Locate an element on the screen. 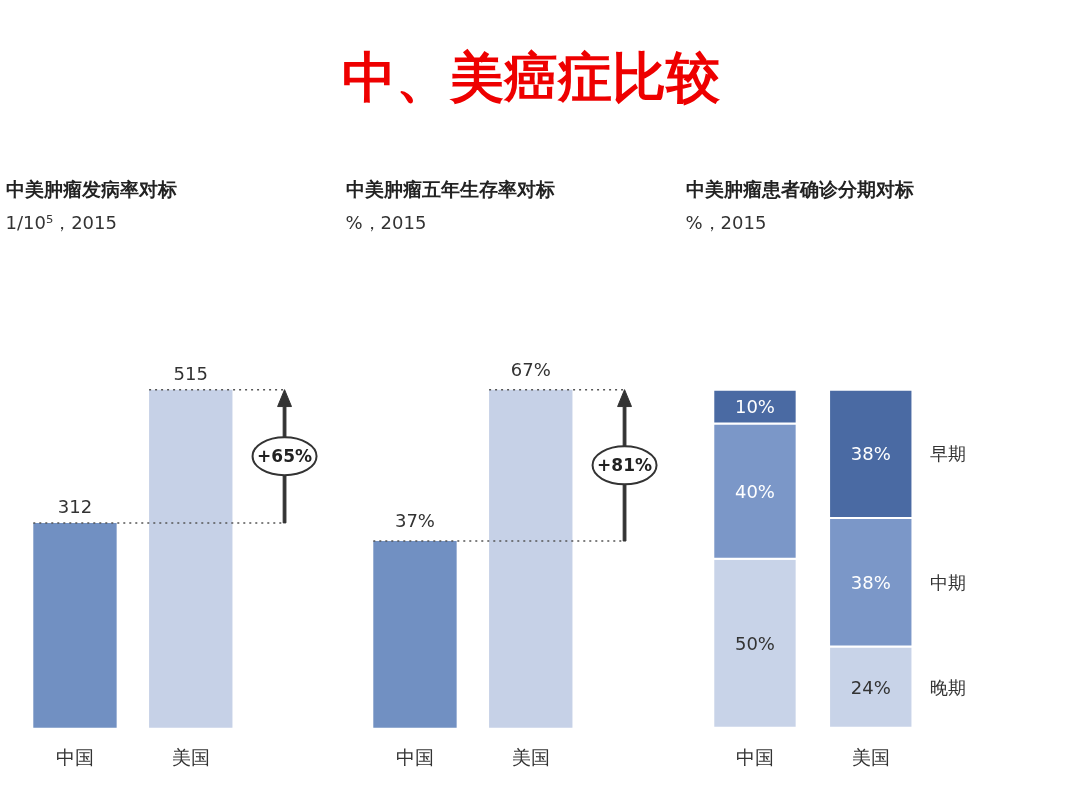  series-label: 中期 is located at coordinates (947, 582).